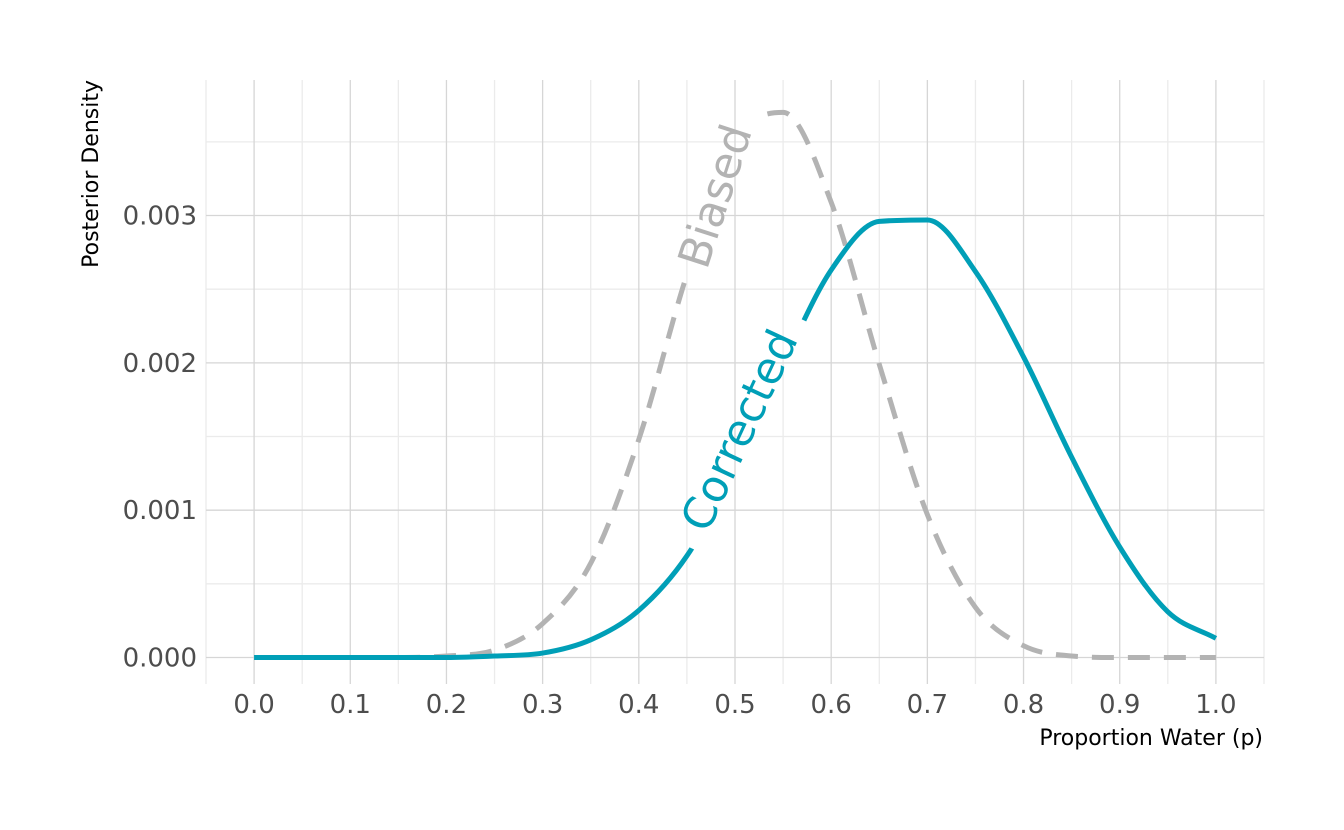 The height and width of the screenshot is (830, 1344). I want to click on x-tick-labels: 0.0 0.1 0.2 0.3 0.4 0.5 0.6 0.7 0.8 0.9 1.0, so click(734, 705).